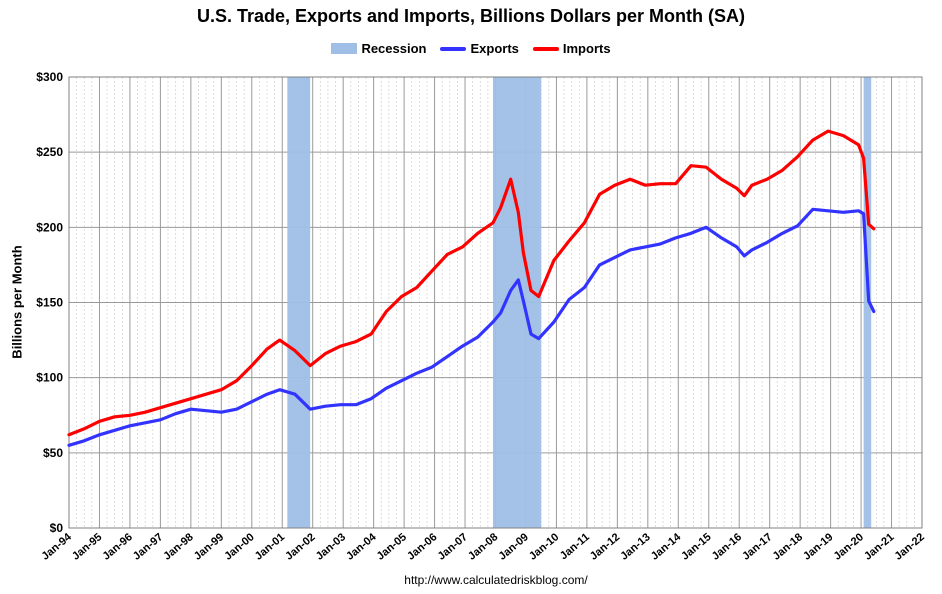 The width and height of the screenshot is (942, 594). What do you see at coordinates (57, 528) in the screenshot?
I see `y-tick-label: $0` at bounding box center [57, 528].